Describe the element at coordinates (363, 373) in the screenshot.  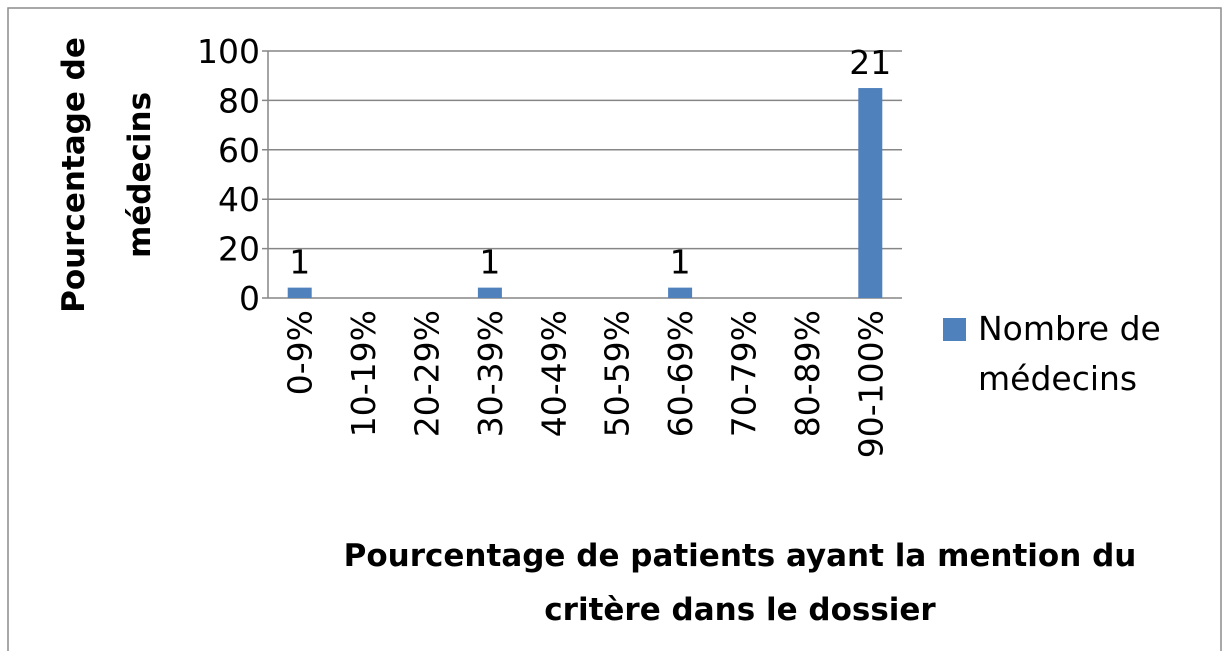
I see `x-tick-label: 10-19%` at that location.